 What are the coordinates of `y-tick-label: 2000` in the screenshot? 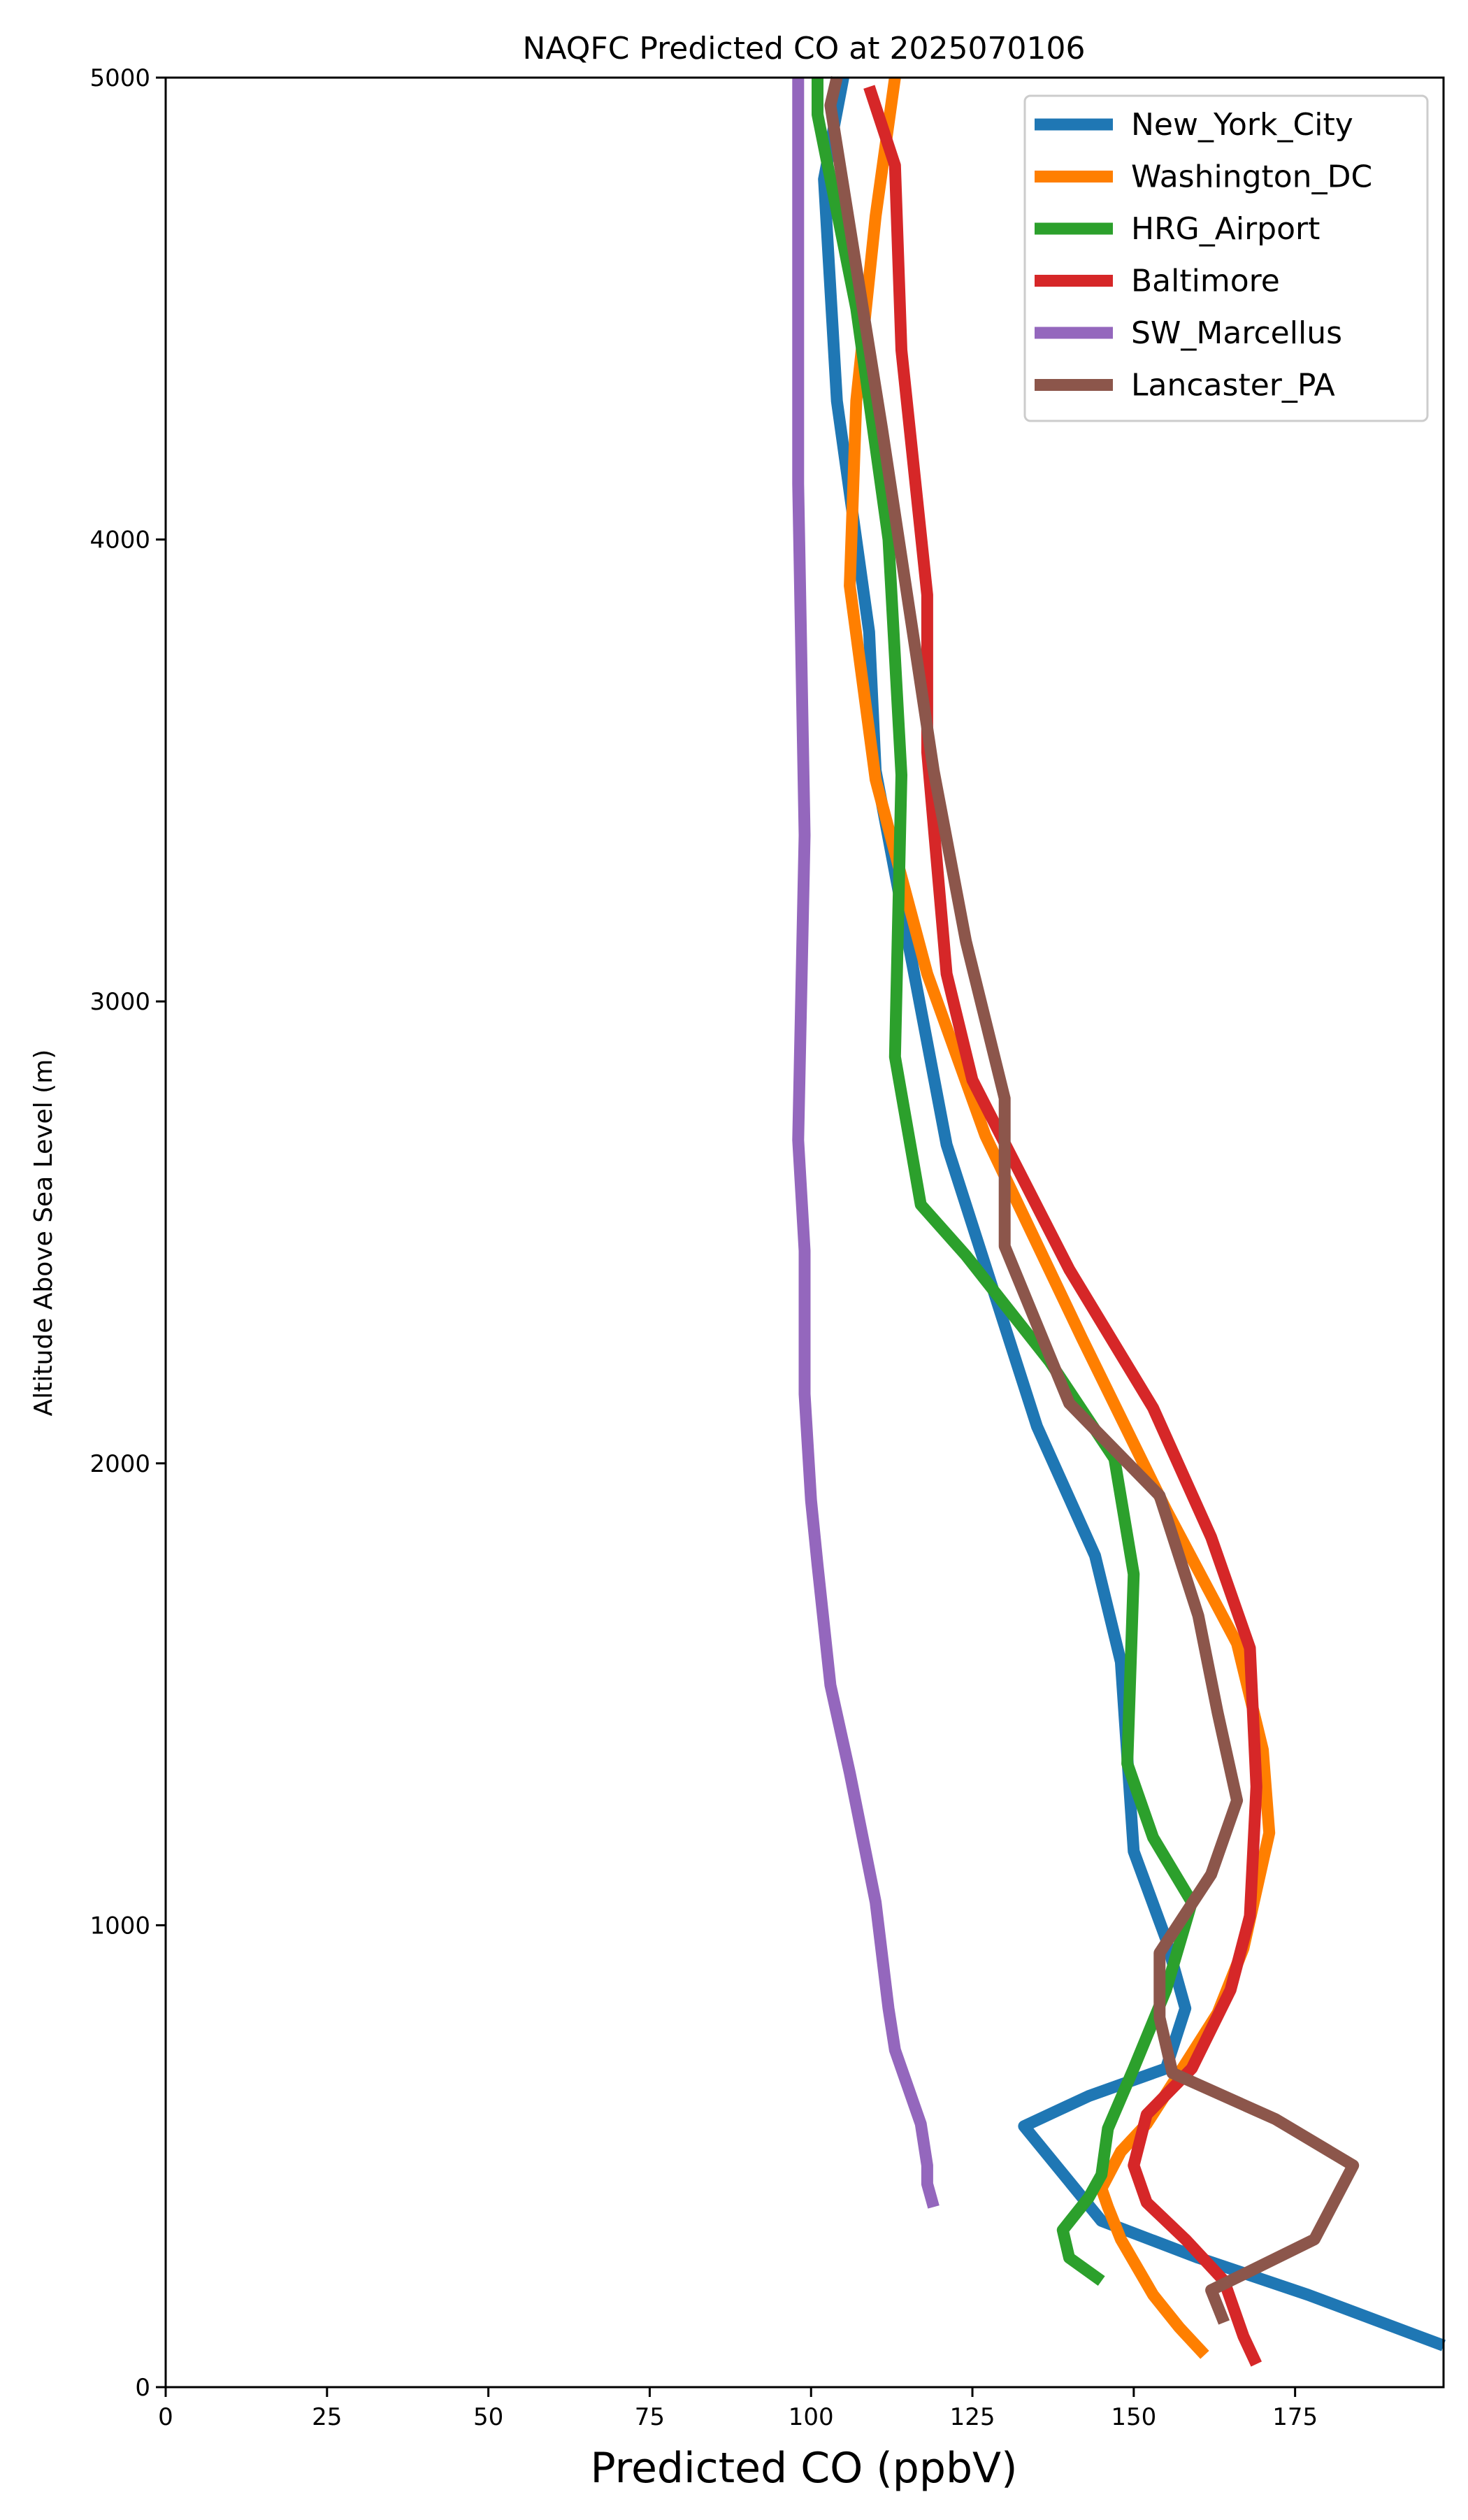 It's located at (119, 1464).